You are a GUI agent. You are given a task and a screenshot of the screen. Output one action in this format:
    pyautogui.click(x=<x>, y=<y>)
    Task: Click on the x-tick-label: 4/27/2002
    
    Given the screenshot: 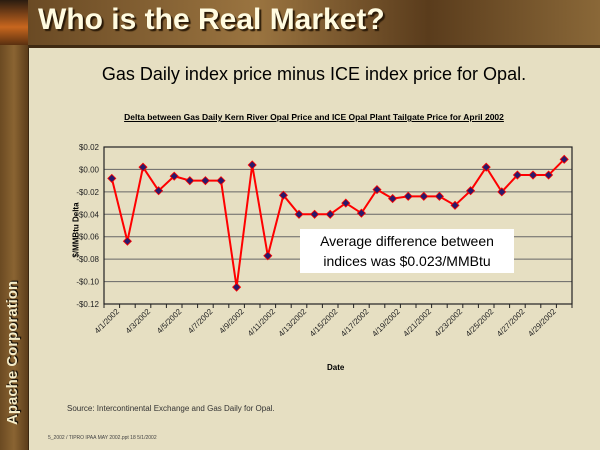 What is the action you would take?
    pyautogui.click(x=511, y=323)
    